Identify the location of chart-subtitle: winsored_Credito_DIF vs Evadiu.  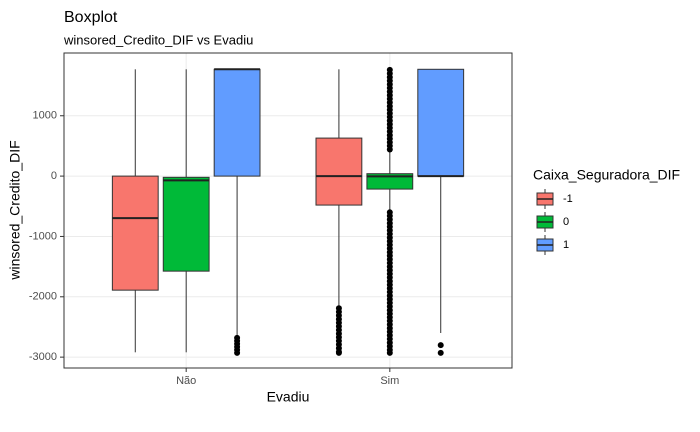
(158, 39).